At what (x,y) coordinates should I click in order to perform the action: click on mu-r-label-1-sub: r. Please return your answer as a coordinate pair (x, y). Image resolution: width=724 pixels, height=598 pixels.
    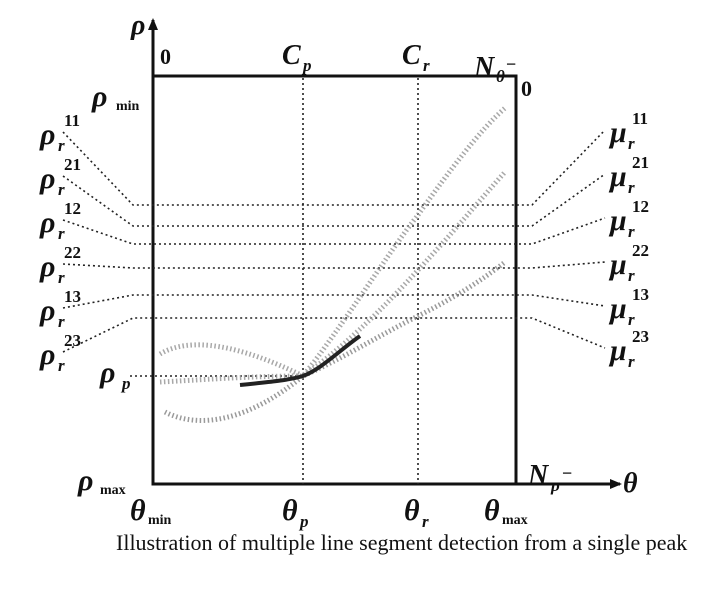
    Looking at the image, I should click on (631, 143).